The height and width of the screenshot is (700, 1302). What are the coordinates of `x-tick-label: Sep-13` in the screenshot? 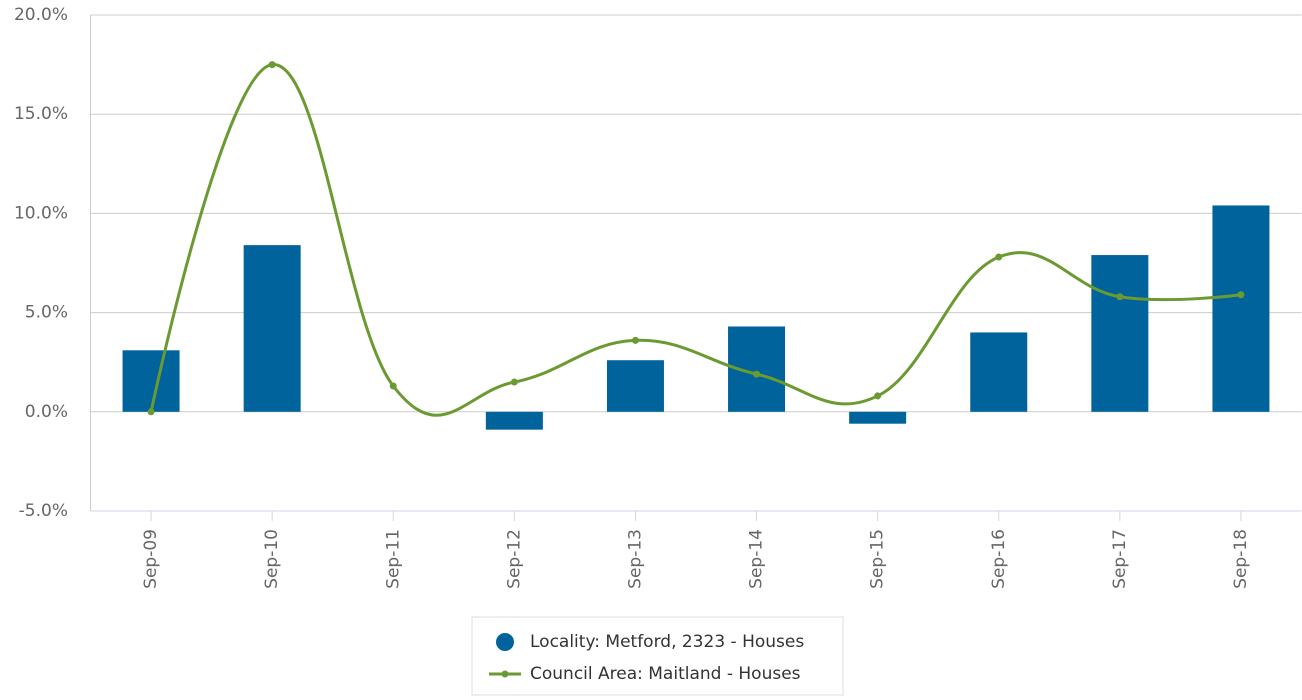 It's located at (635, 559).